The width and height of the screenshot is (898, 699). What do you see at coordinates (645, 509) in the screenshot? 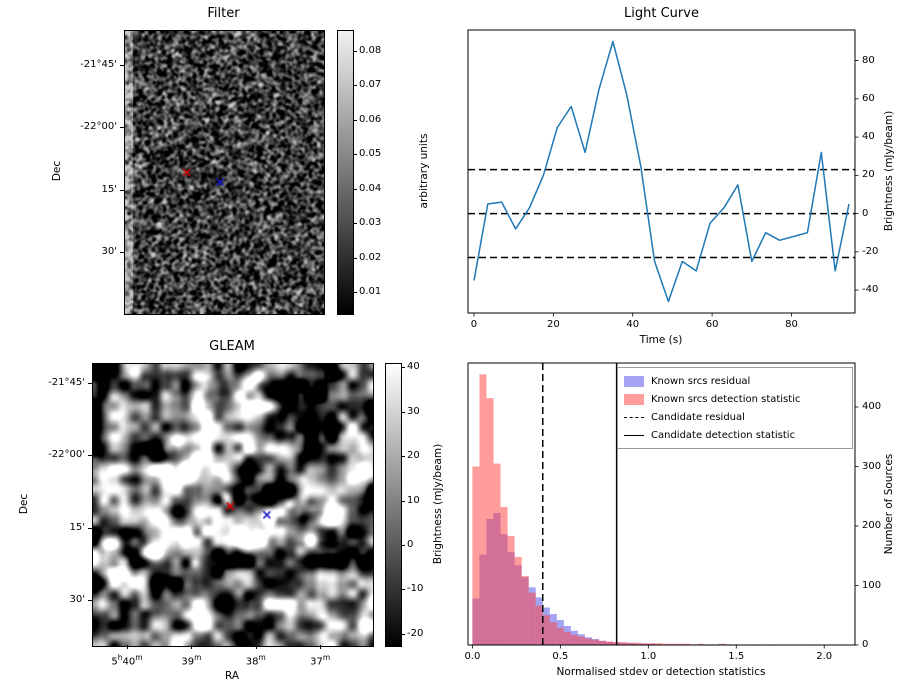
I see `detection-histogram` at bounding box center [645, 509].